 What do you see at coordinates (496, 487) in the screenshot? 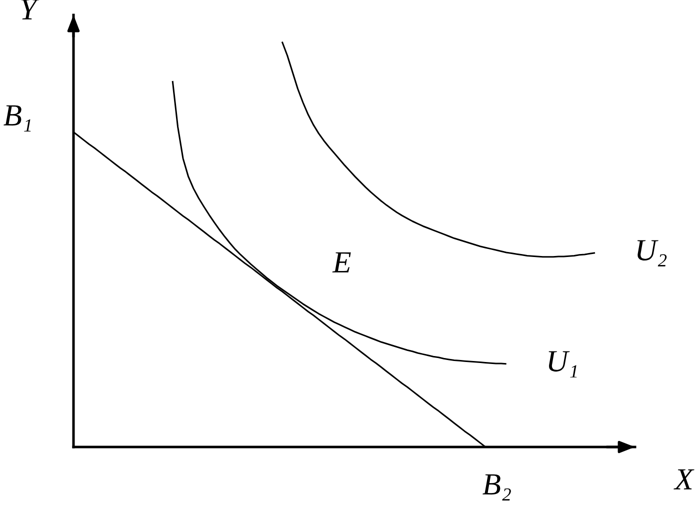
I see `text: B₂` at bounding box center [496, 487].